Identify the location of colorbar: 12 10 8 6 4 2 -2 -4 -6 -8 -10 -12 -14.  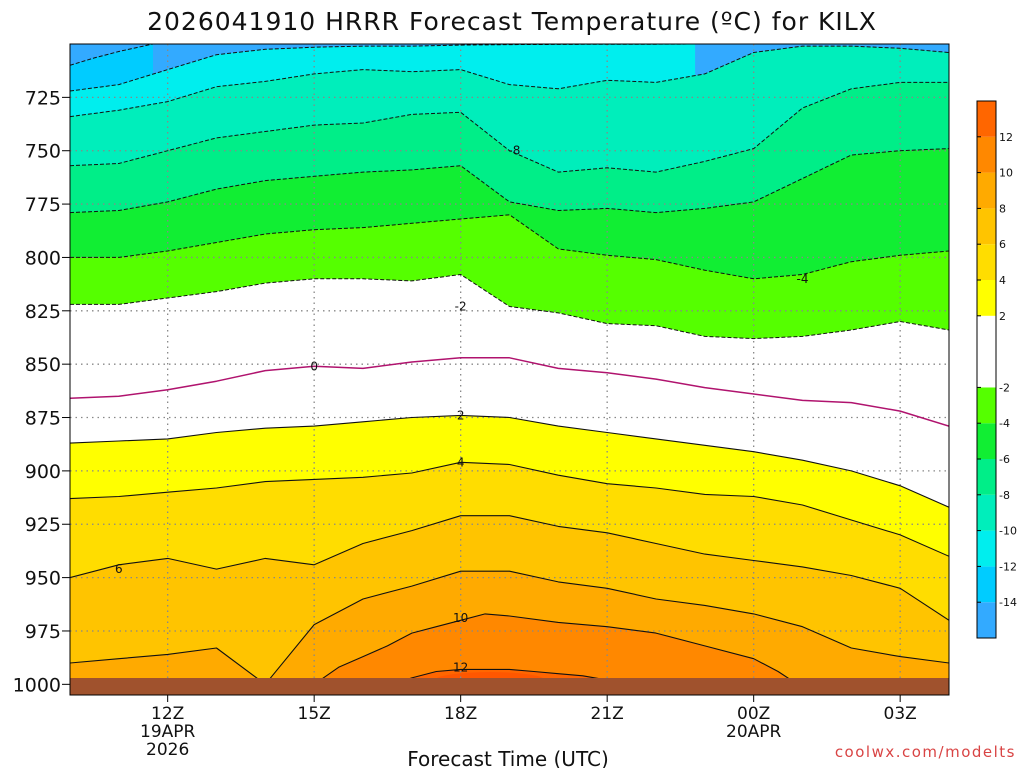
(996, 369).